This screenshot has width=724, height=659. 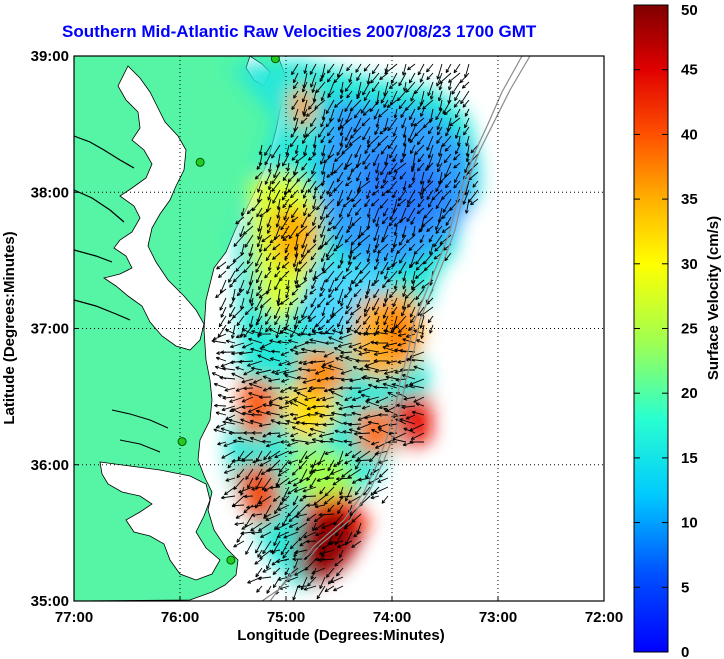 What do you see at coordinates (685, 587) in the screenshot?
I see `colorbar-tick-label: 5` at bounding box center [685, 587].